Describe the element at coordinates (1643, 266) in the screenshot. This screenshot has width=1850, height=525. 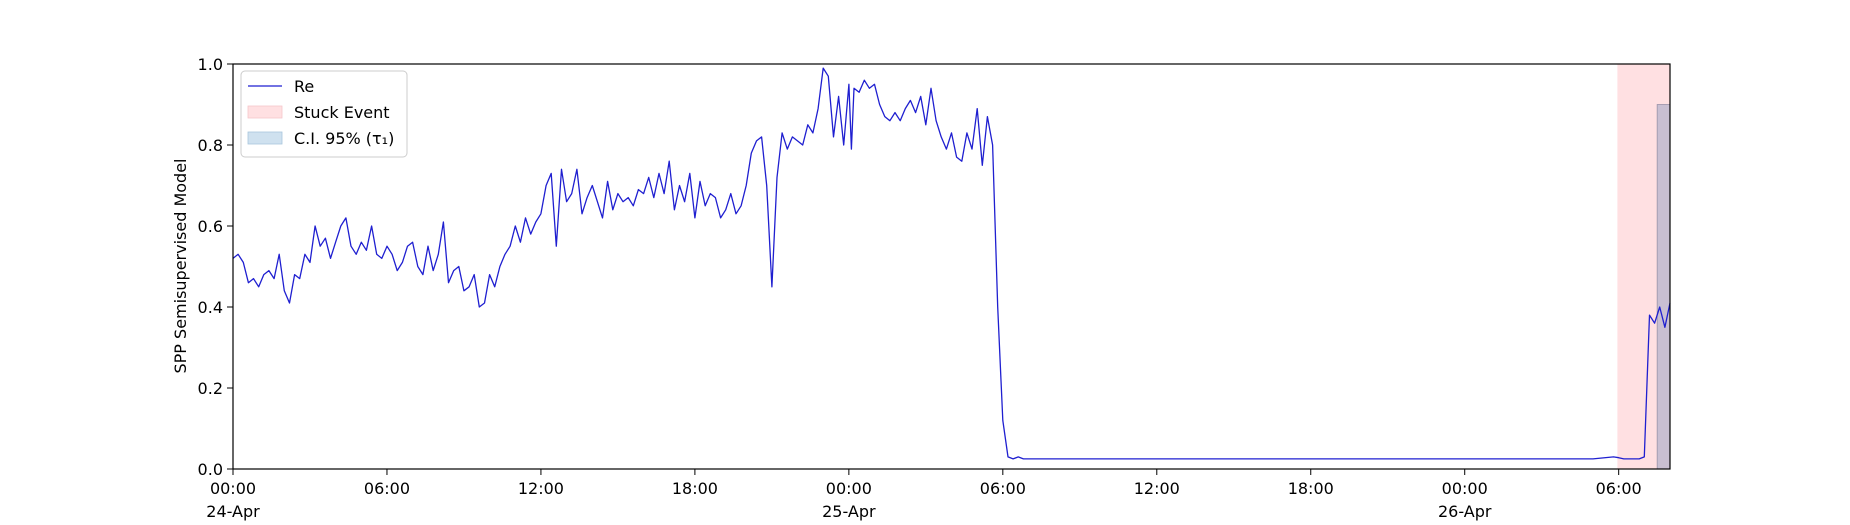
I see `shaded-regions` at that location.